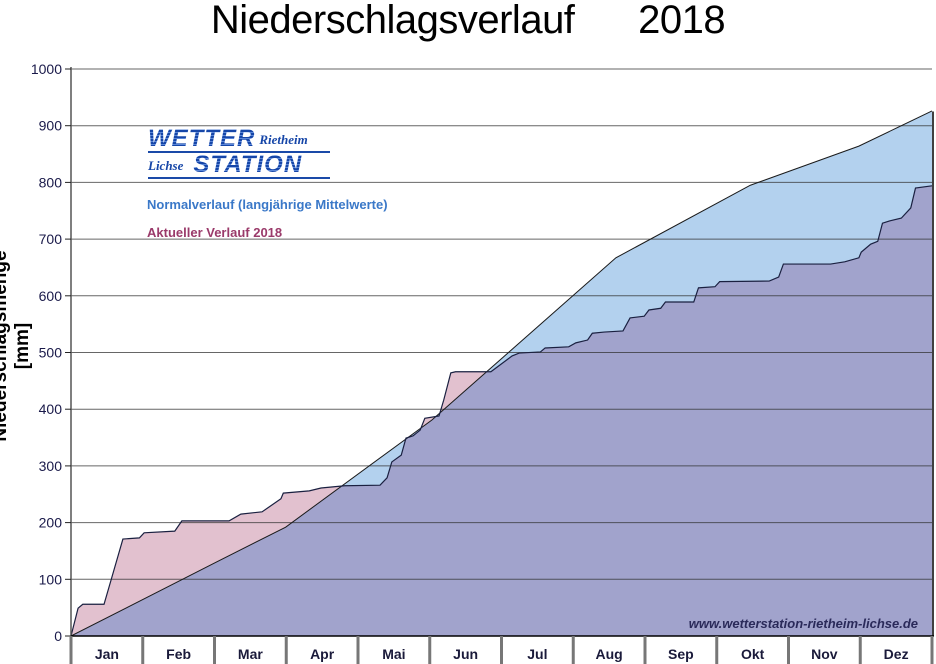 Image resolution: width=936 pixels, height=664 pixels. I want to click on legend-actual: Aktueller Verlauf 2018, so click(215, 232).